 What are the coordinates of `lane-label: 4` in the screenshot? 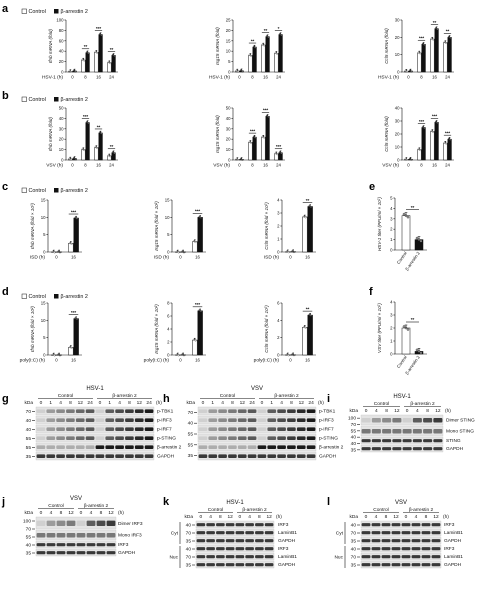 It's located at (60, 403).